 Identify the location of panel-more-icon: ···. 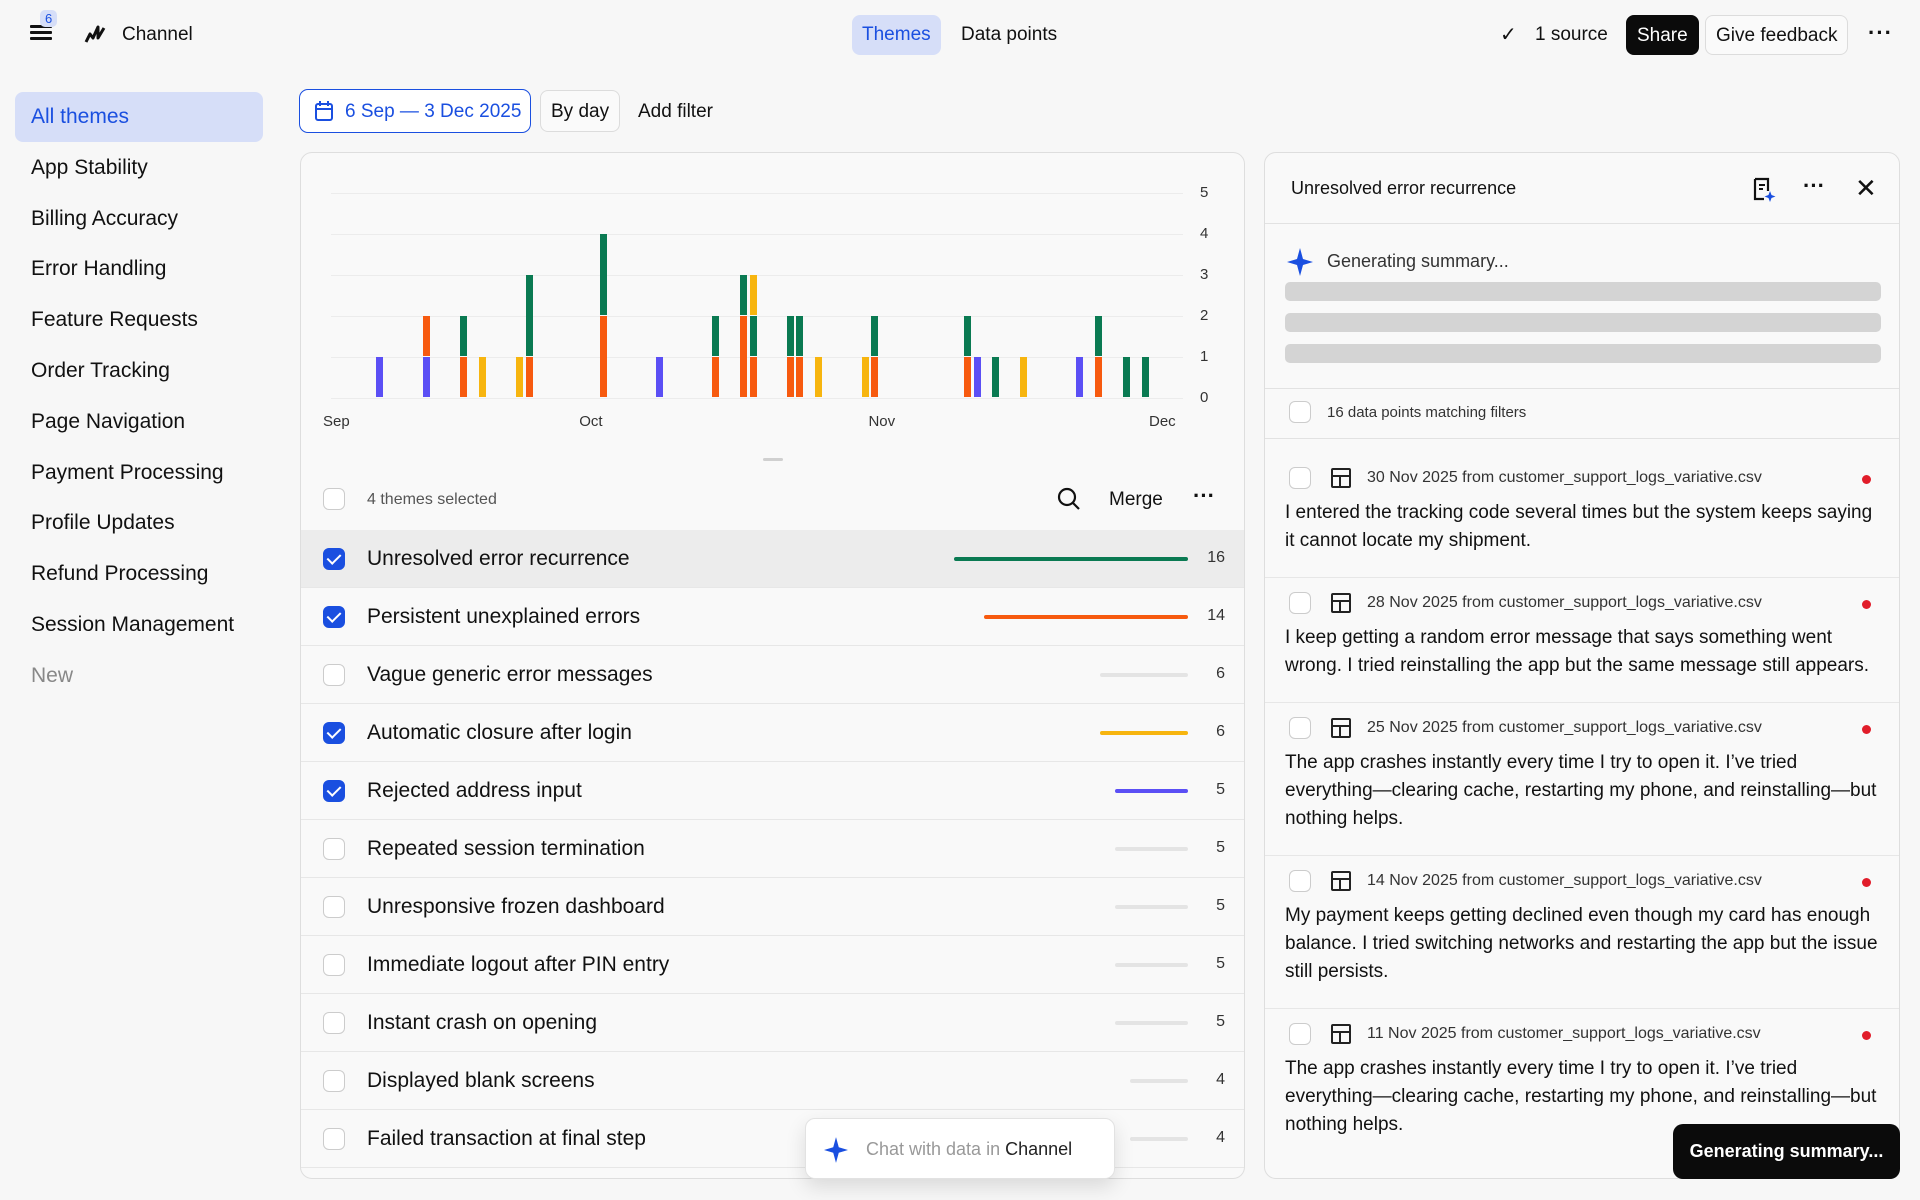
(1814, 185).